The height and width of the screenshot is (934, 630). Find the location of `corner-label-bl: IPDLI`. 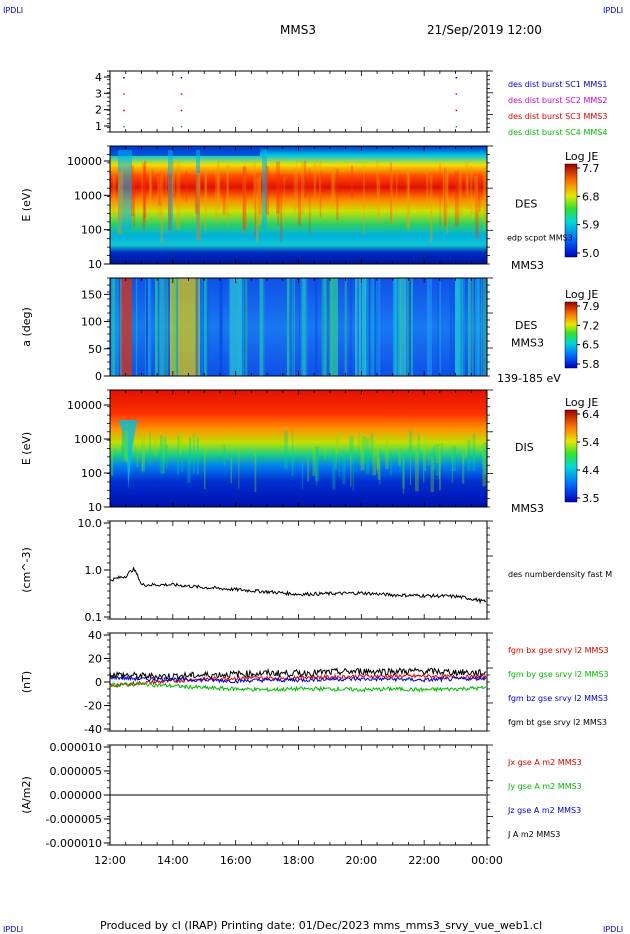

corner-label-bl: IPDLI is located at coordinates (13, 929).